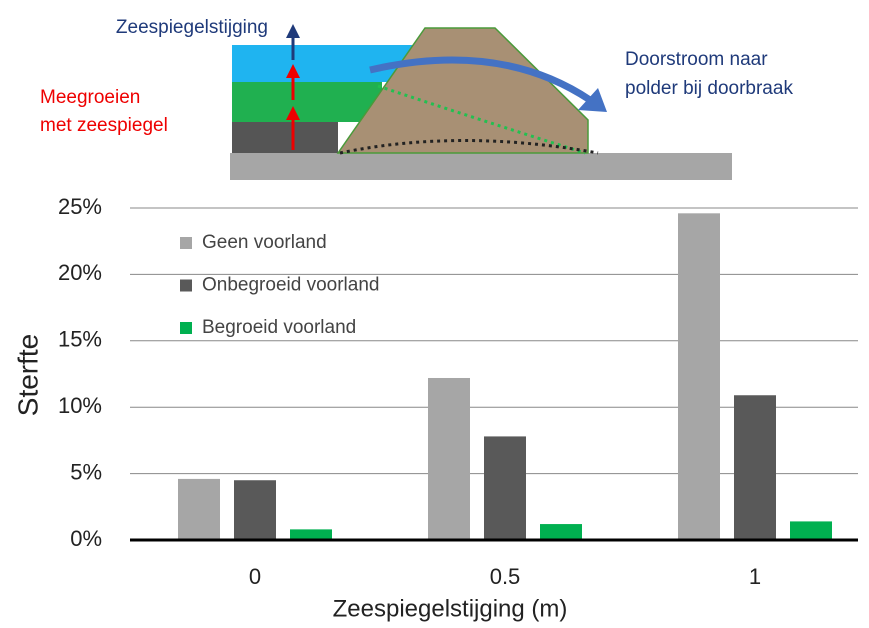 The width and height of the screenshot is (869, 628). Describe the element at coordinates (80, 272) in the screenshot. I see `y-tick-label: 20%` at that location.